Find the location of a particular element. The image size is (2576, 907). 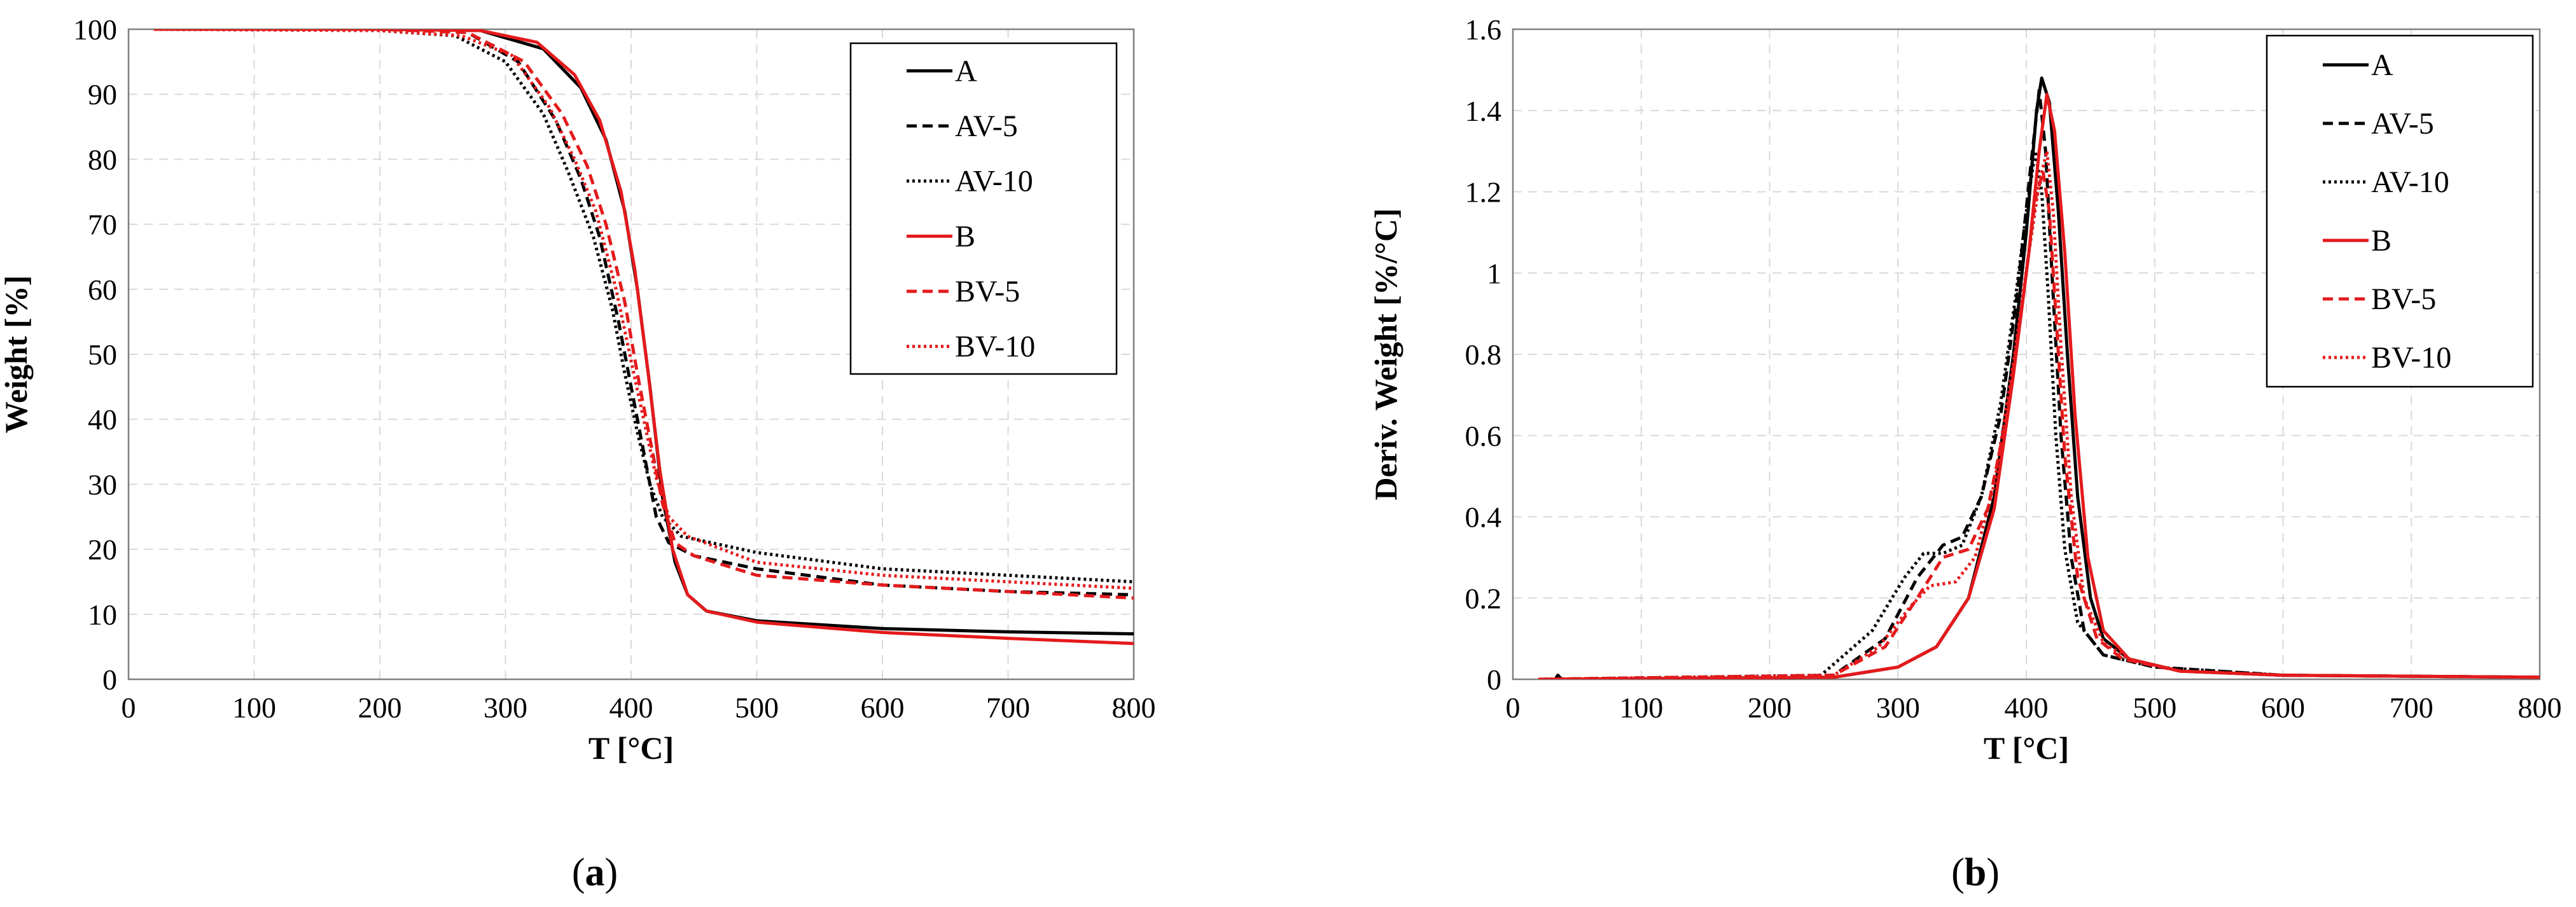

y-tick-label: 0.8 is located at coordinates (1484, 354).